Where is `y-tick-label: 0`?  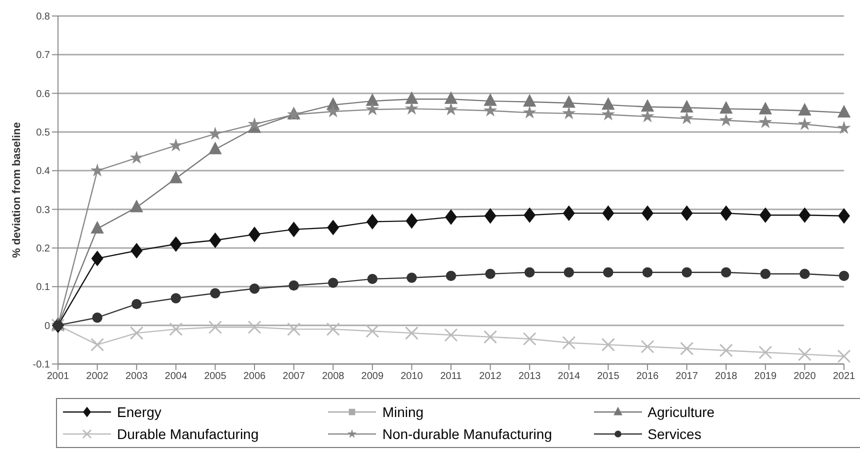 y-tick-label: 0 is located at coordinates (47, 326).